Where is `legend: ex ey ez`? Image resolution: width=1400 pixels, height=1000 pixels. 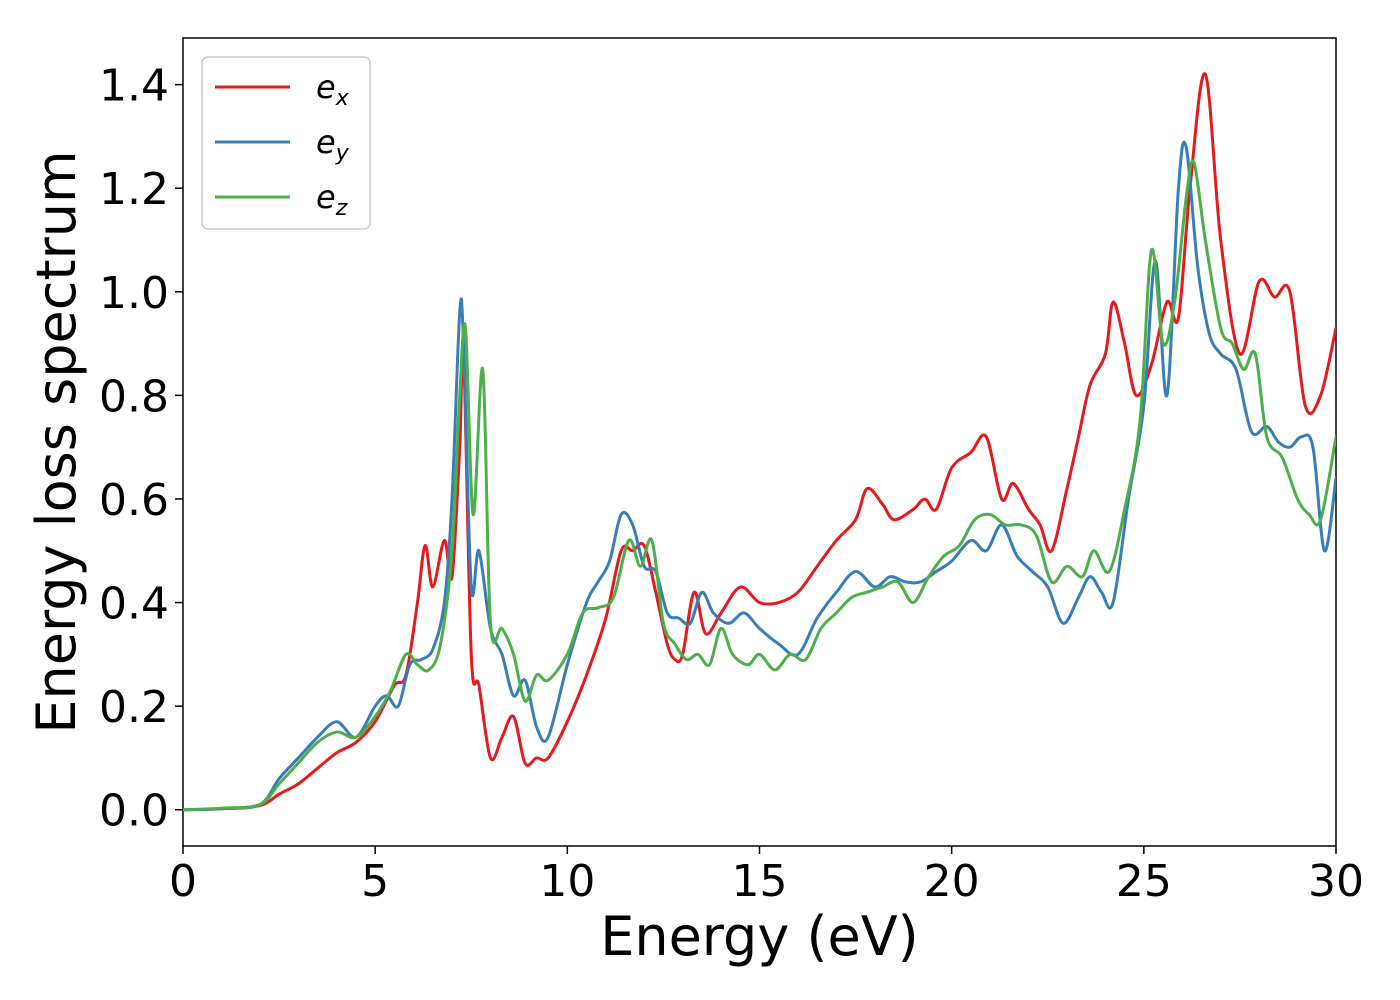 legend: ex ey ez is located at coordinates (286, 143).